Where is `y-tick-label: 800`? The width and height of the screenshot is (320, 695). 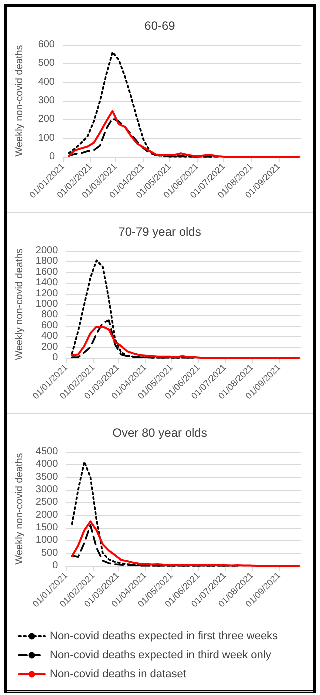
y-tick-label: 800 is located at coordinates (50, 315).